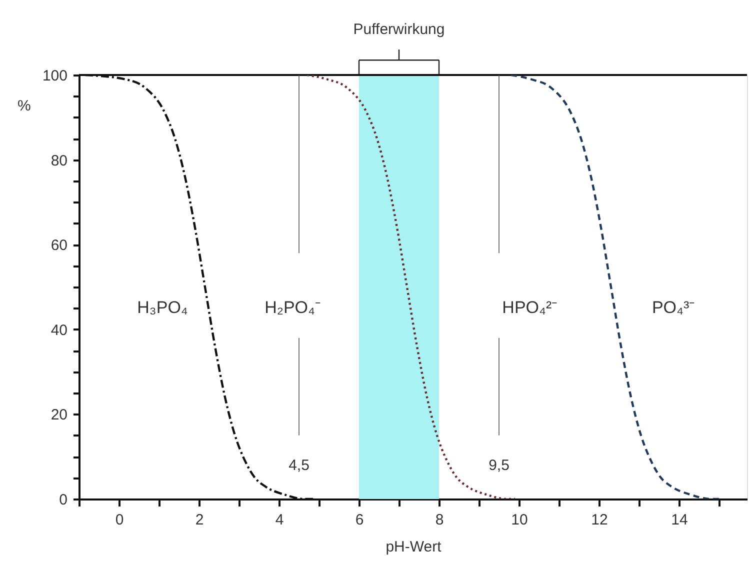 Image resolution: width=755 pixels, height=571 pixels. What do you see at coordinates (59, 245) in the screenshot?
I see `y-tick-label: 60` at bounding box center [59, 245].